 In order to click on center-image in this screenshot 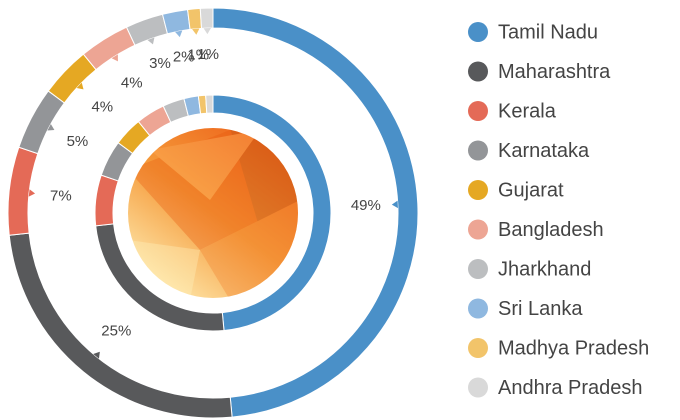, I will do `click(213, 213)`.